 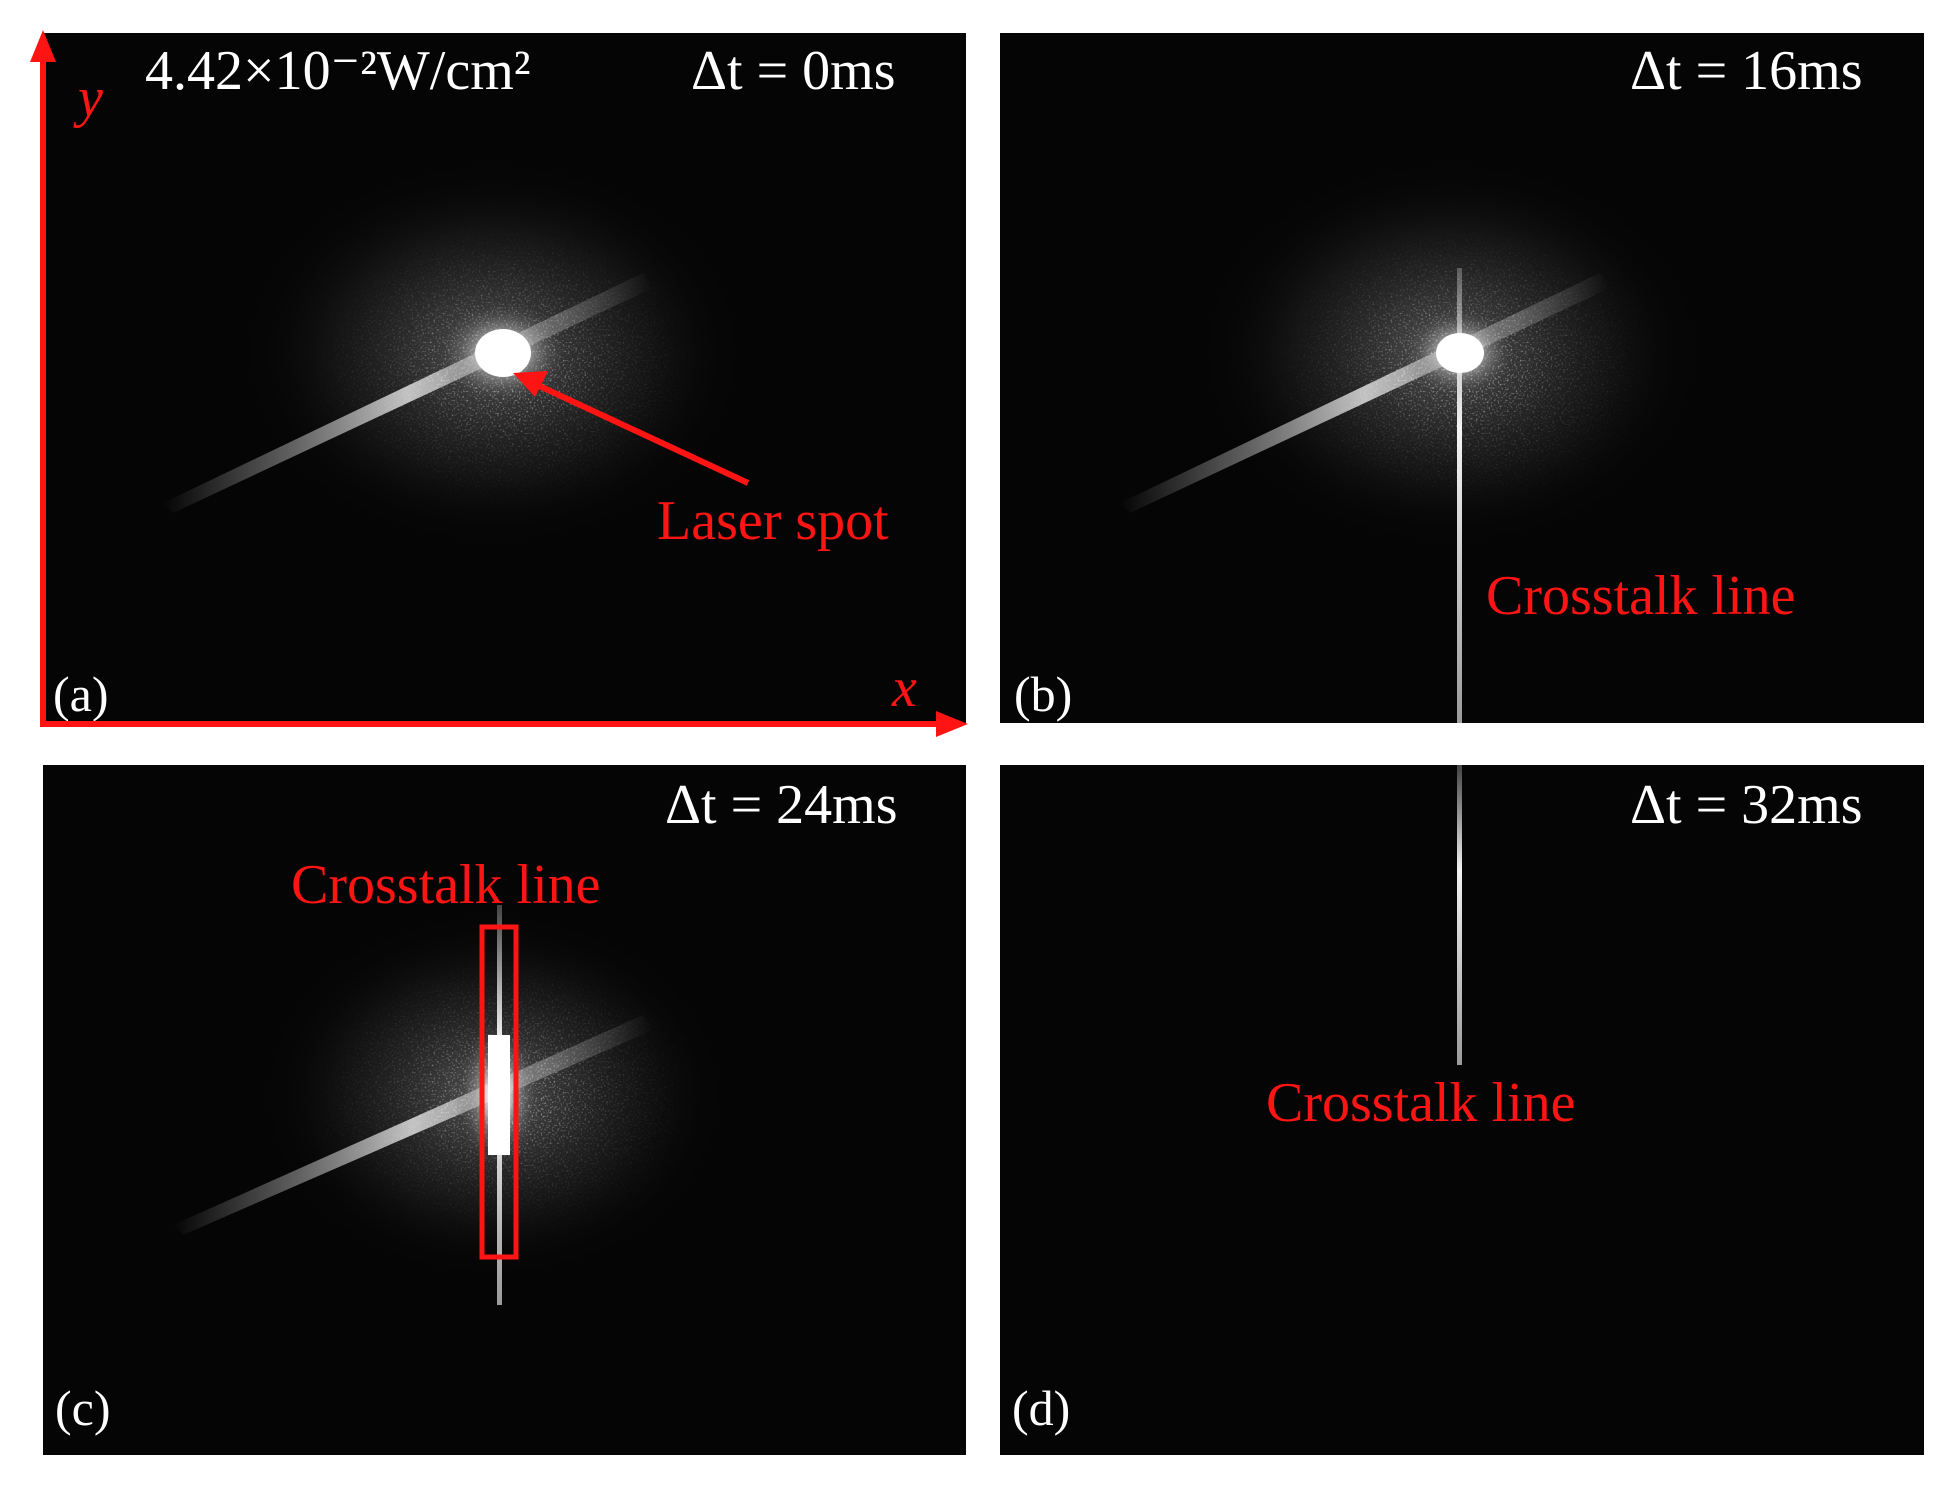 I want to click on delta-t-label: Δt = 16ms, so click(x=1746, y=71).